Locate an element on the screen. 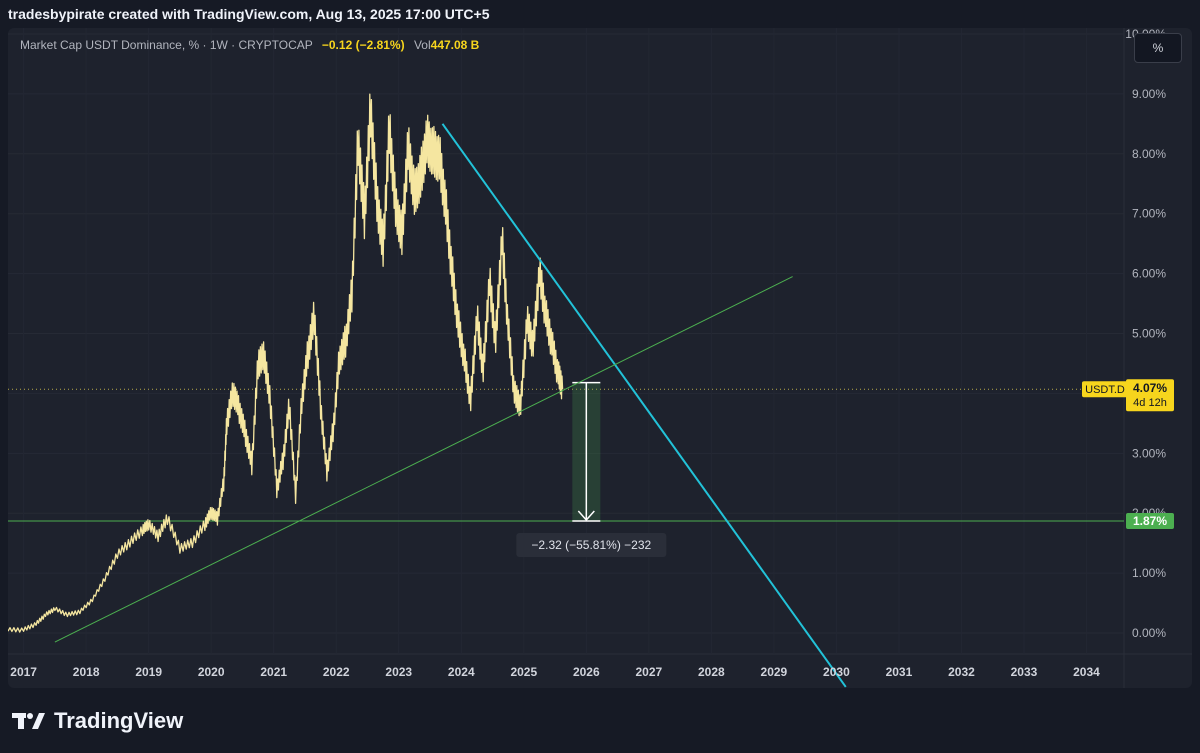  symbol-label-box is located at coordinates (1105, 389).